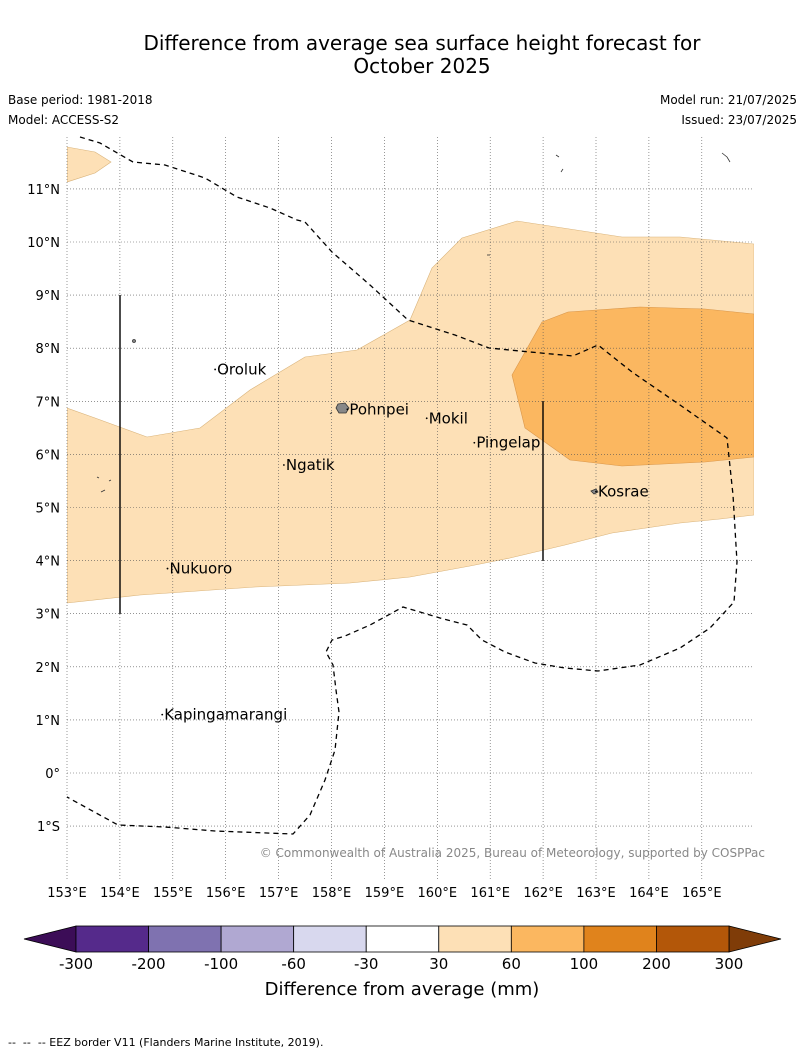  I want to click on island-kosrae, so click(594, 491).